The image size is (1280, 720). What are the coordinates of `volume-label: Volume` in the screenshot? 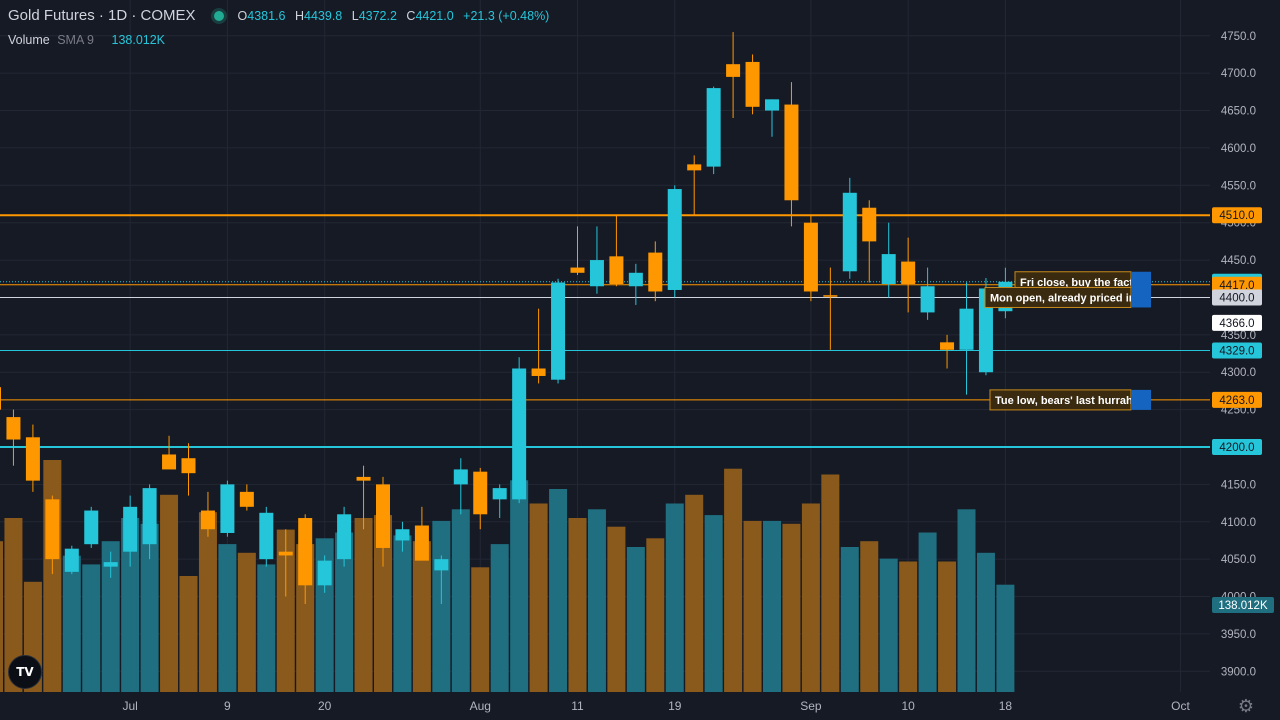 It's located at (29, 40).